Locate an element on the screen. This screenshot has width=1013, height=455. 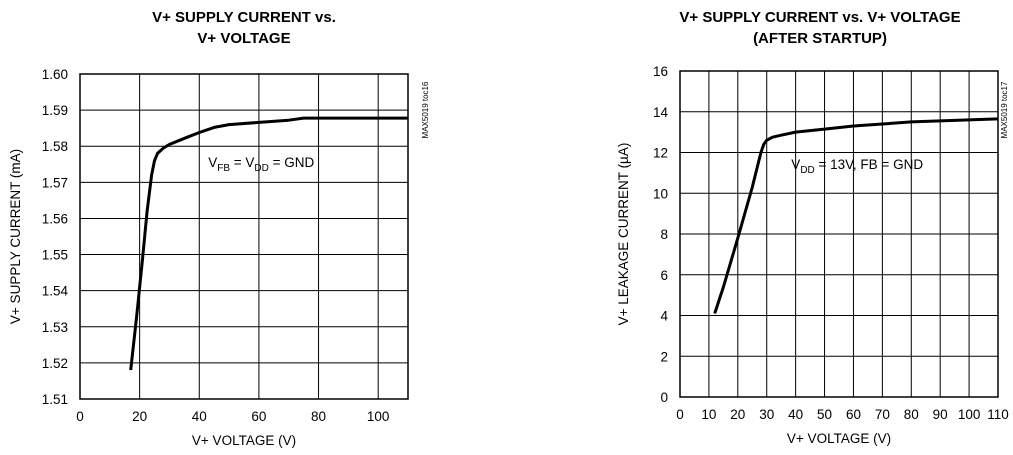
x-tick-label: 10 is located at coordinates (708, 414).